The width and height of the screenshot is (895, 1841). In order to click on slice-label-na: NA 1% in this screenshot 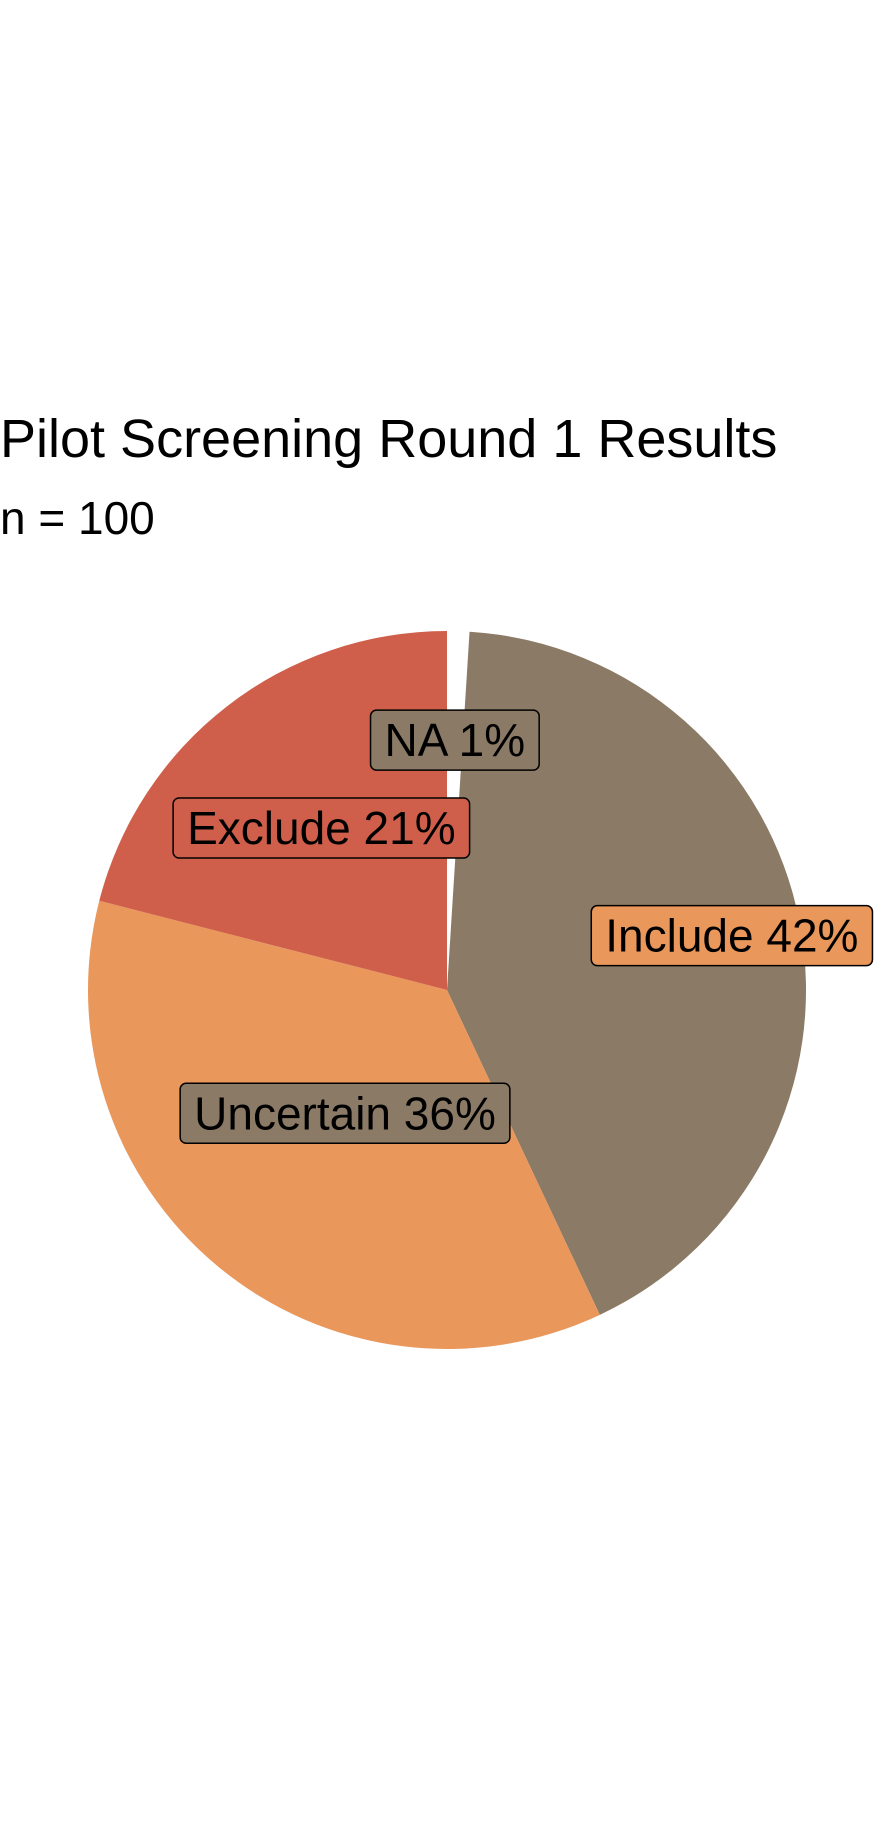, I will do `click(454, 740)`.